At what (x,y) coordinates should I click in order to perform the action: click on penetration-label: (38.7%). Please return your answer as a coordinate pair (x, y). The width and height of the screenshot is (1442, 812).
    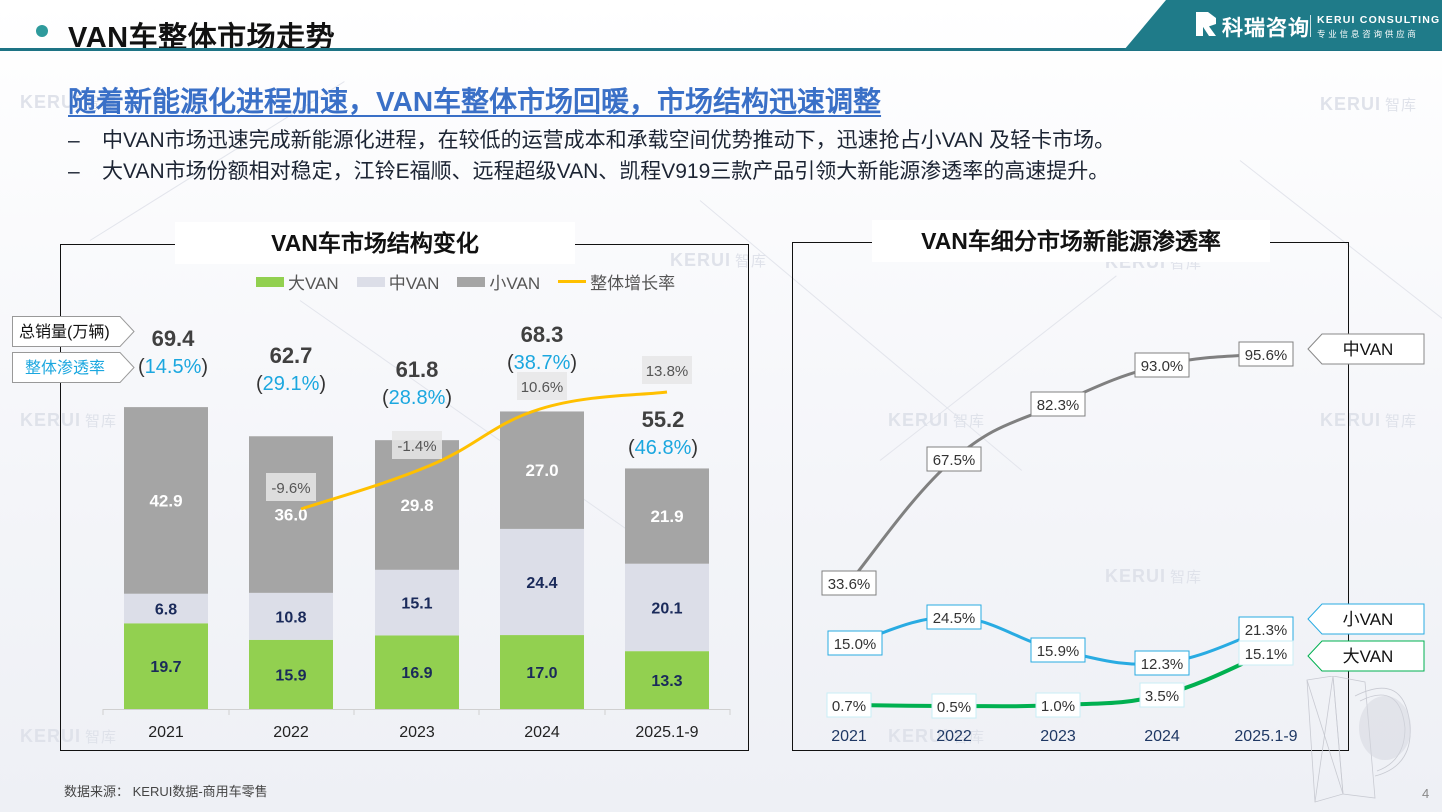
    Looking at the image, I should click on (542, 363).